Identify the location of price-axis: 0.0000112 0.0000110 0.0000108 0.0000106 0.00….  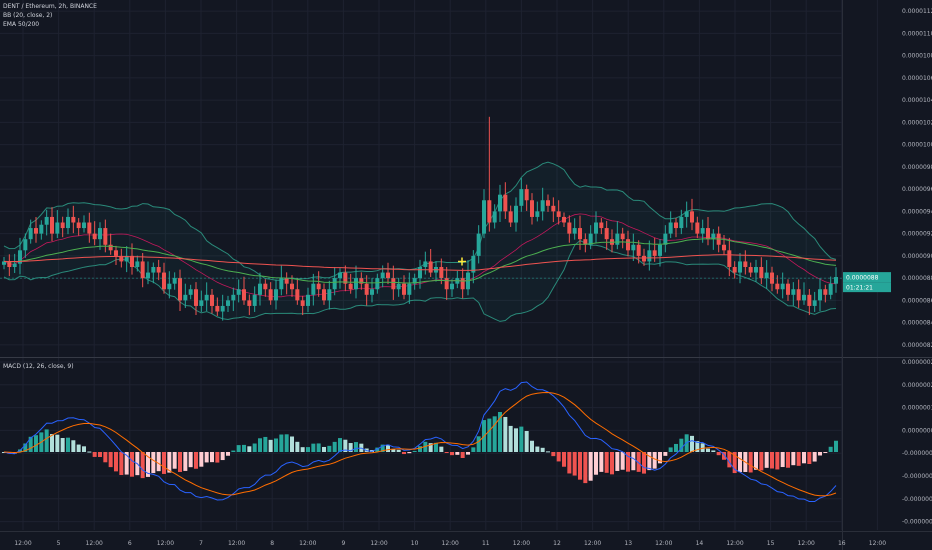
(917, 178).